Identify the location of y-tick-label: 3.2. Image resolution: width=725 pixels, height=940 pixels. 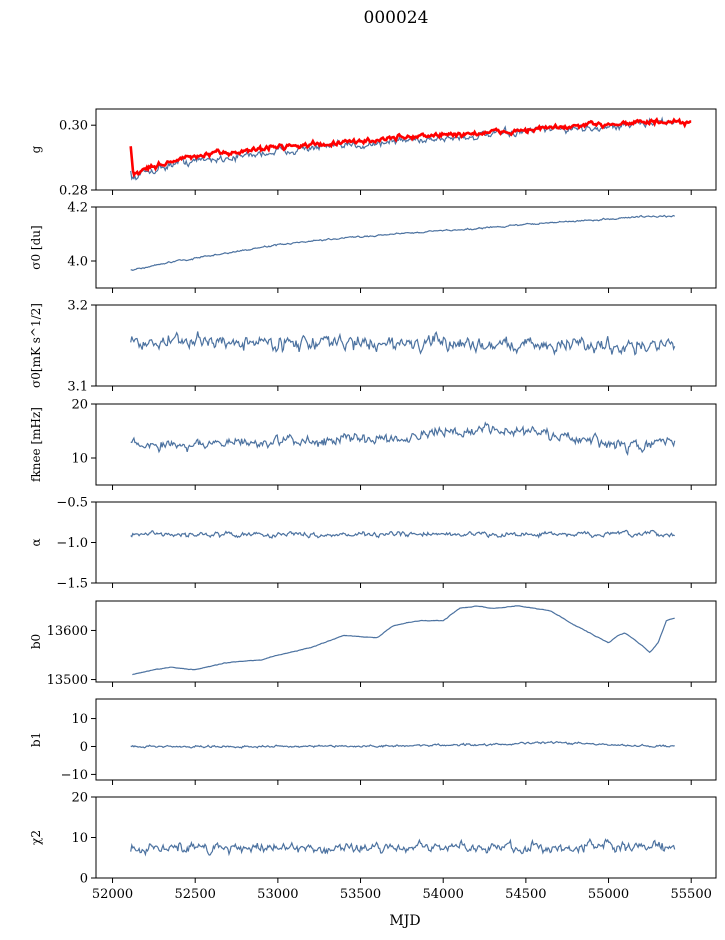
(77, 306).